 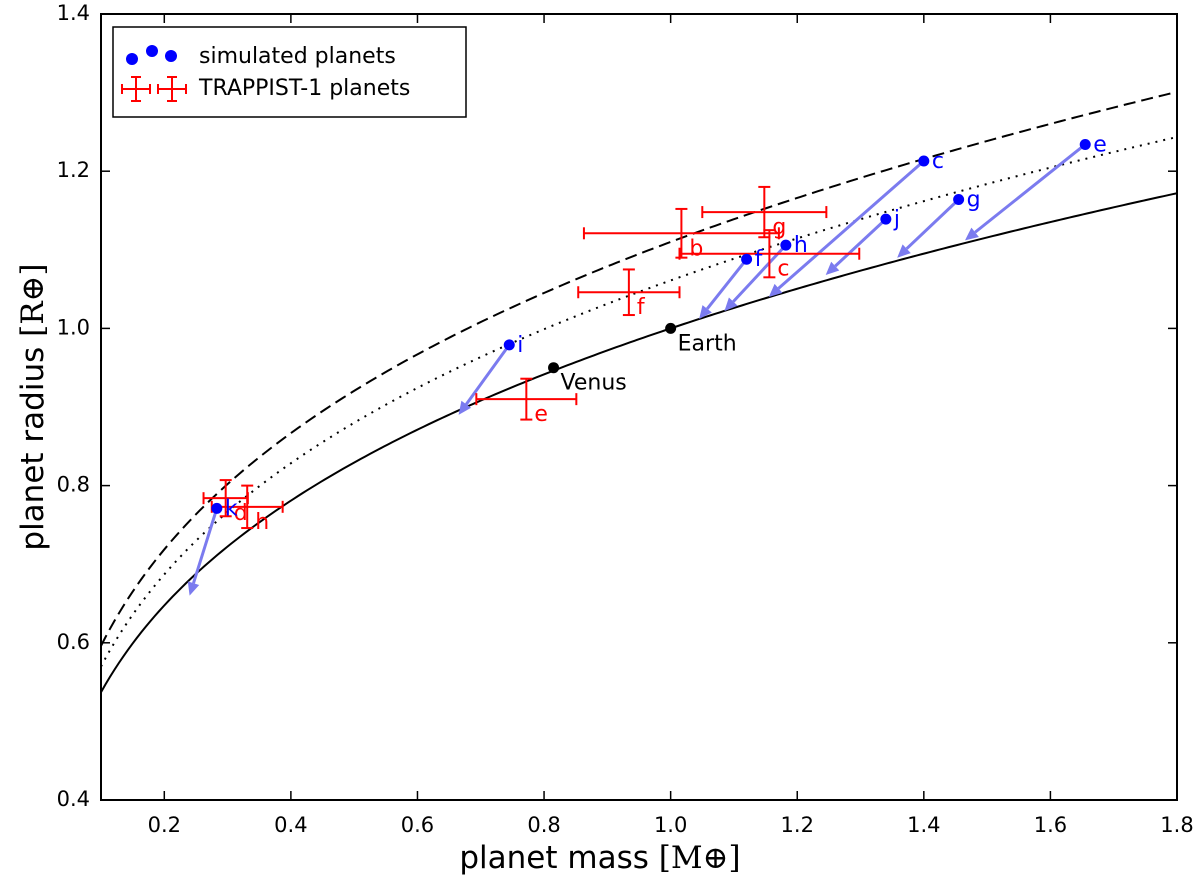 I want to click on y-axis-label: planet radius [R⊕], so click(x=33, y=406).